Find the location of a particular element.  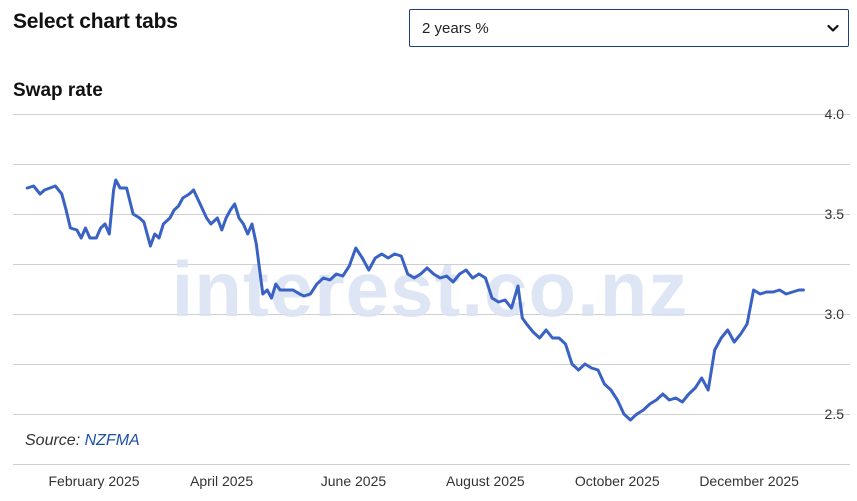

y-axis-ticks: 2.5 3.0 3.5 4.0 is located at coordinates (835, 264).